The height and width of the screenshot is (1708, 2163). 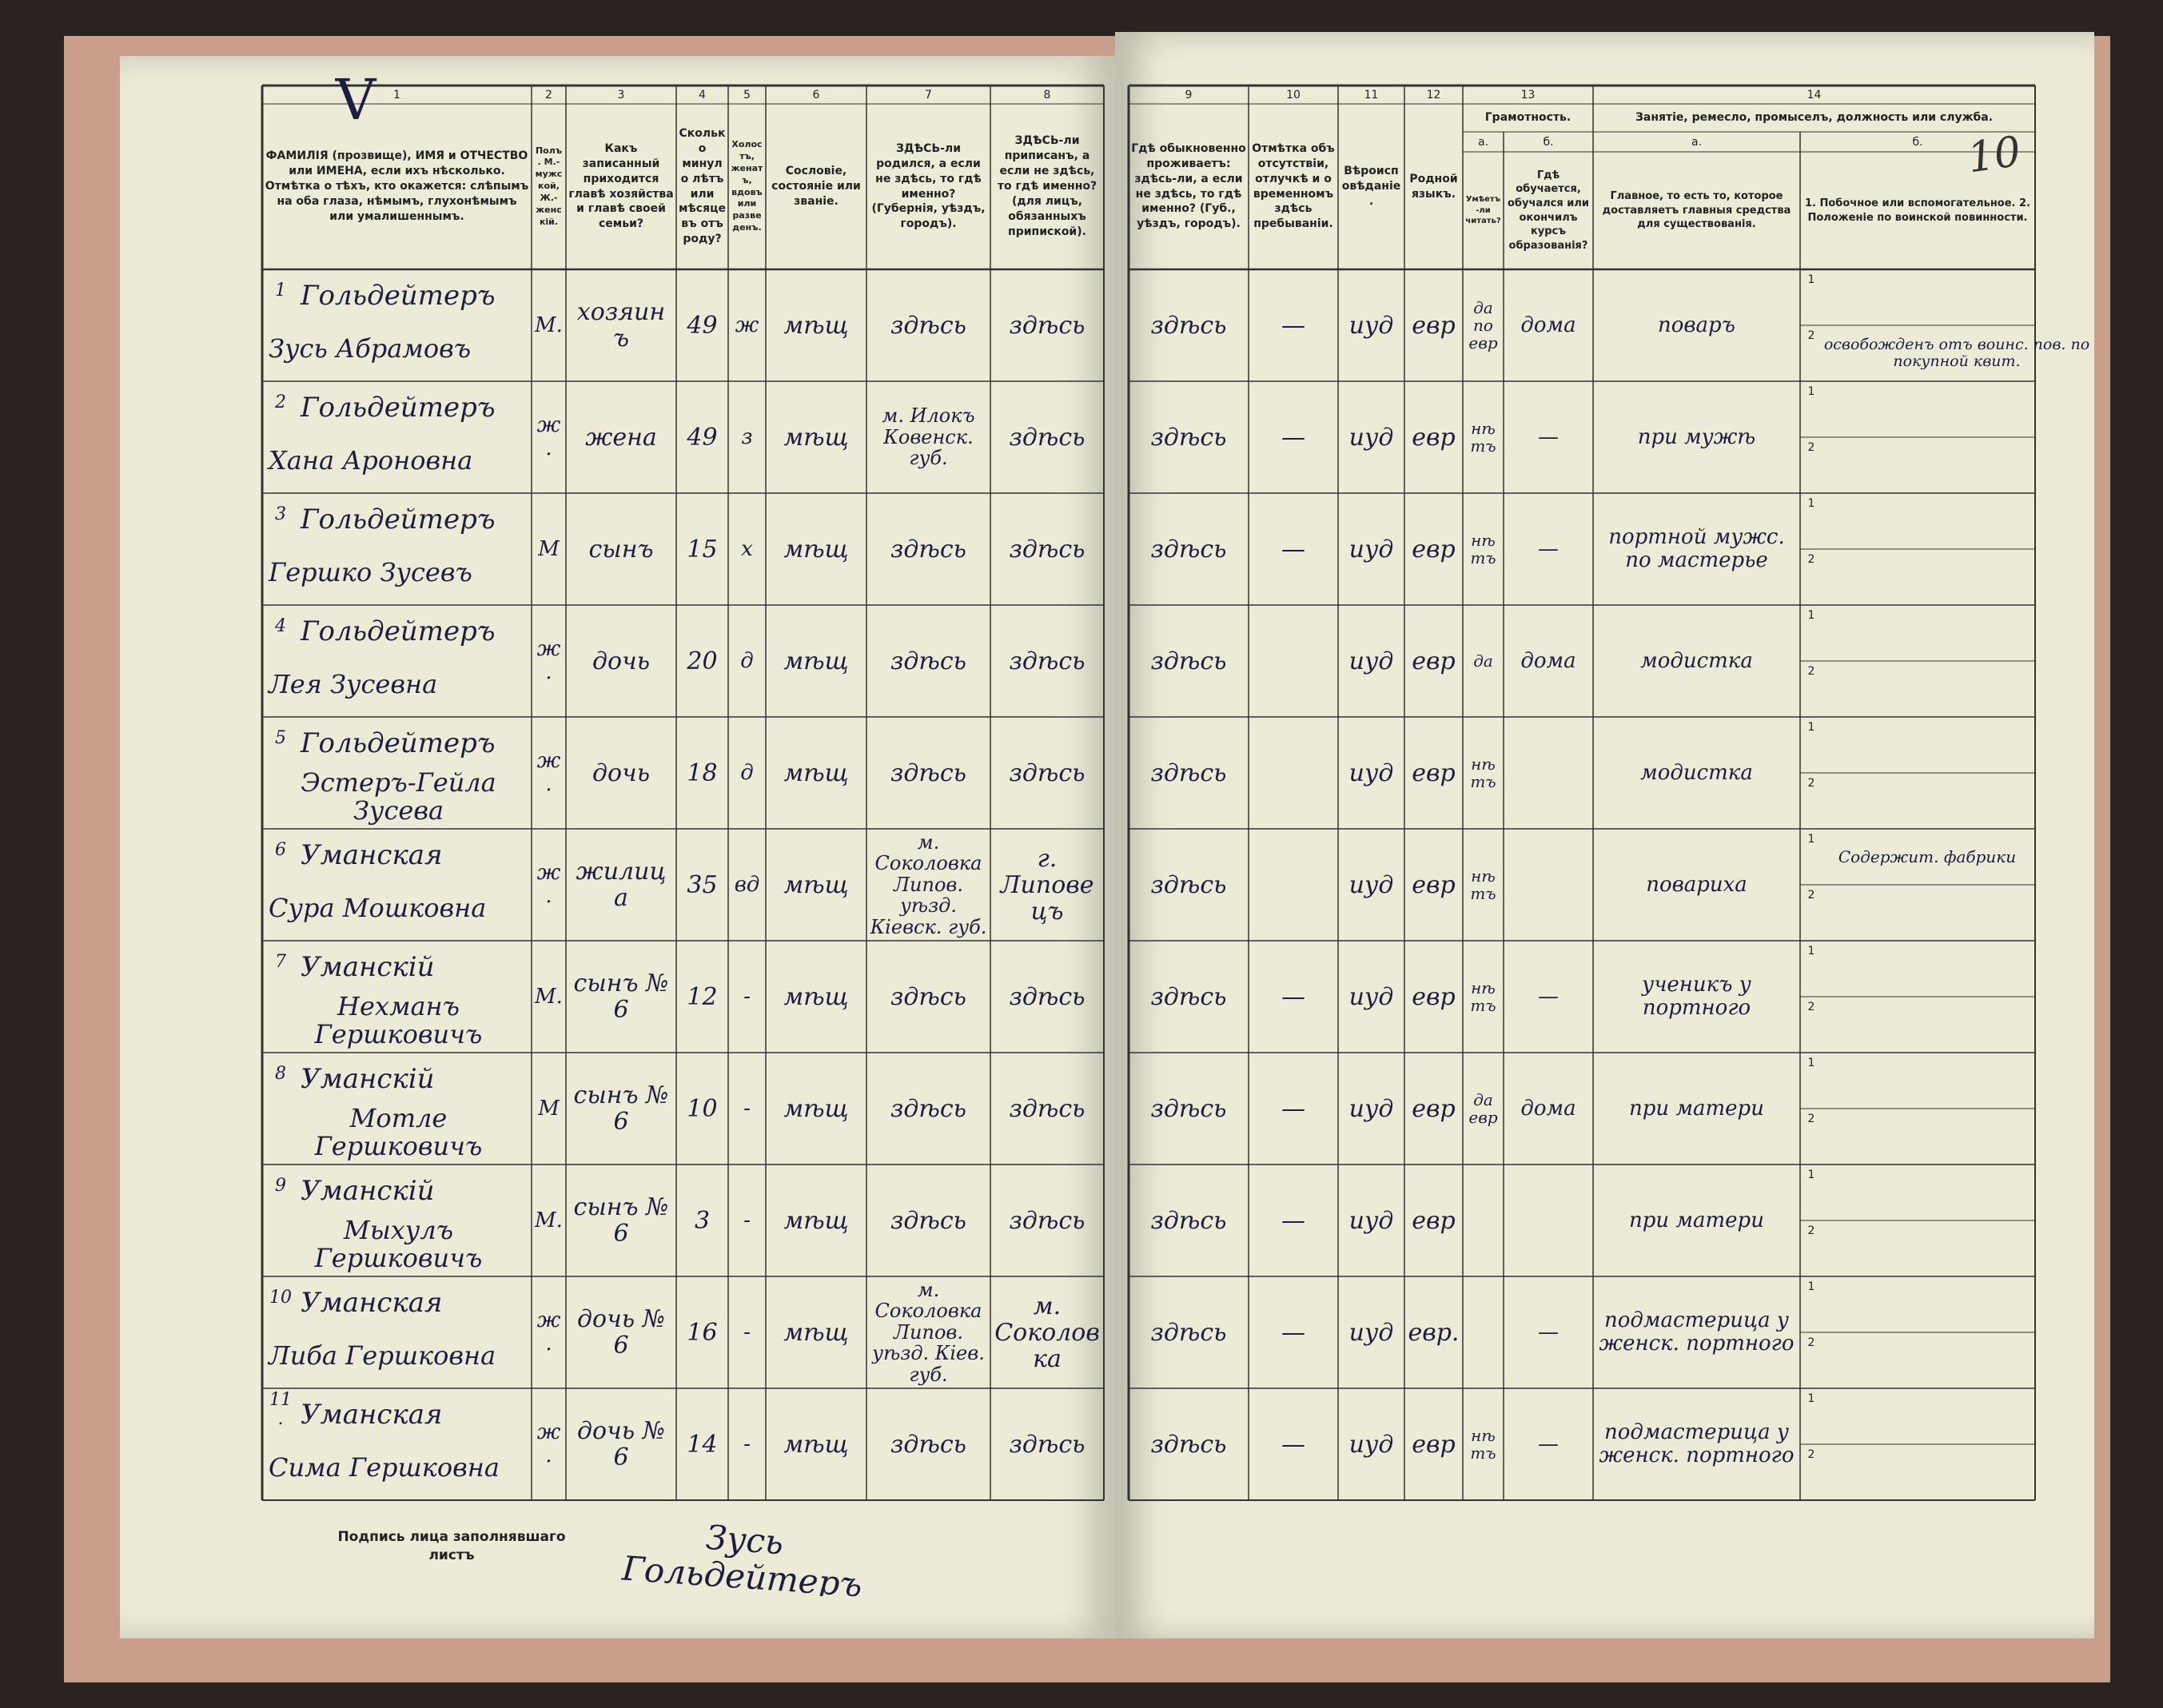 I want to click on main-occupation: ученикъ у портного, so click(x=1696, y=996).